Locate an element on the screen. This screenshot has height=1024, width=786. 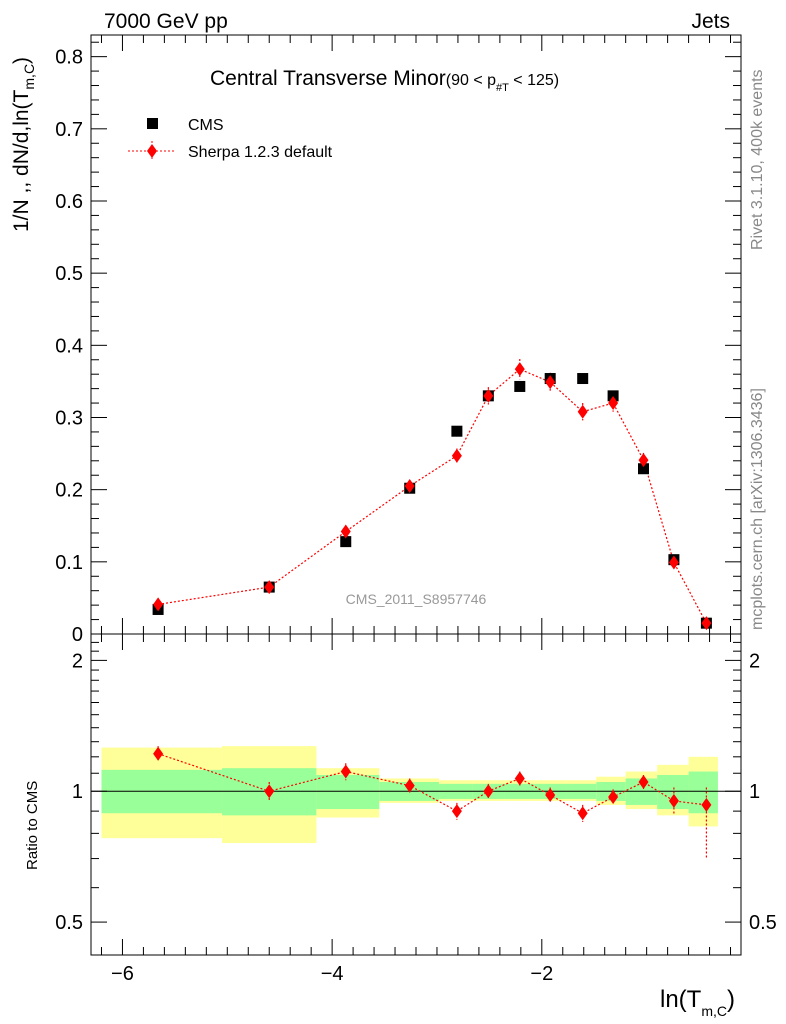
ratio-tick-label-right: 0.5 is located at coordinates (763, 923).